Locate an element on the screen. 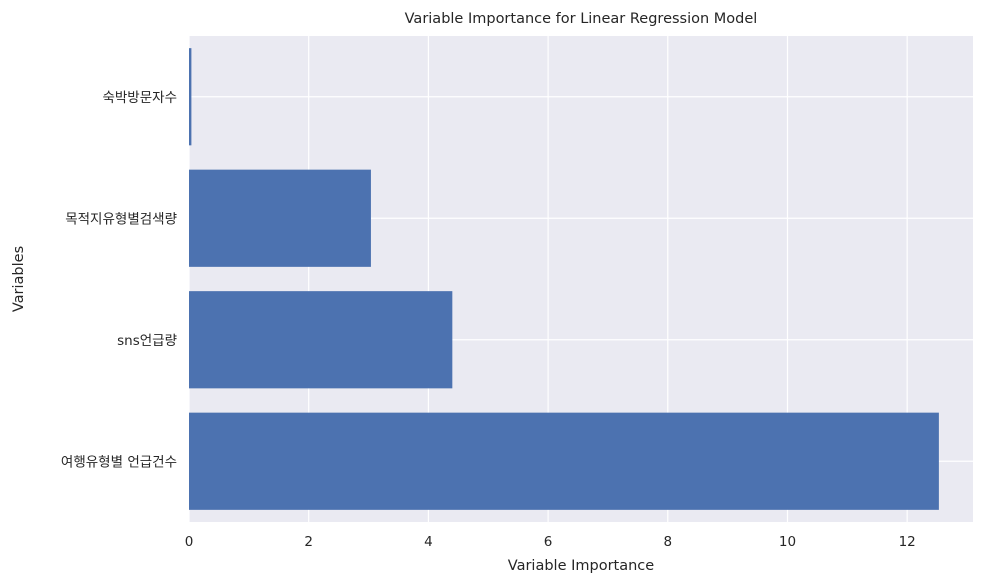 The width and height of the screenshot is (984, 584). y-tick-label: sns언급량 is located at coordinates (147, 341).